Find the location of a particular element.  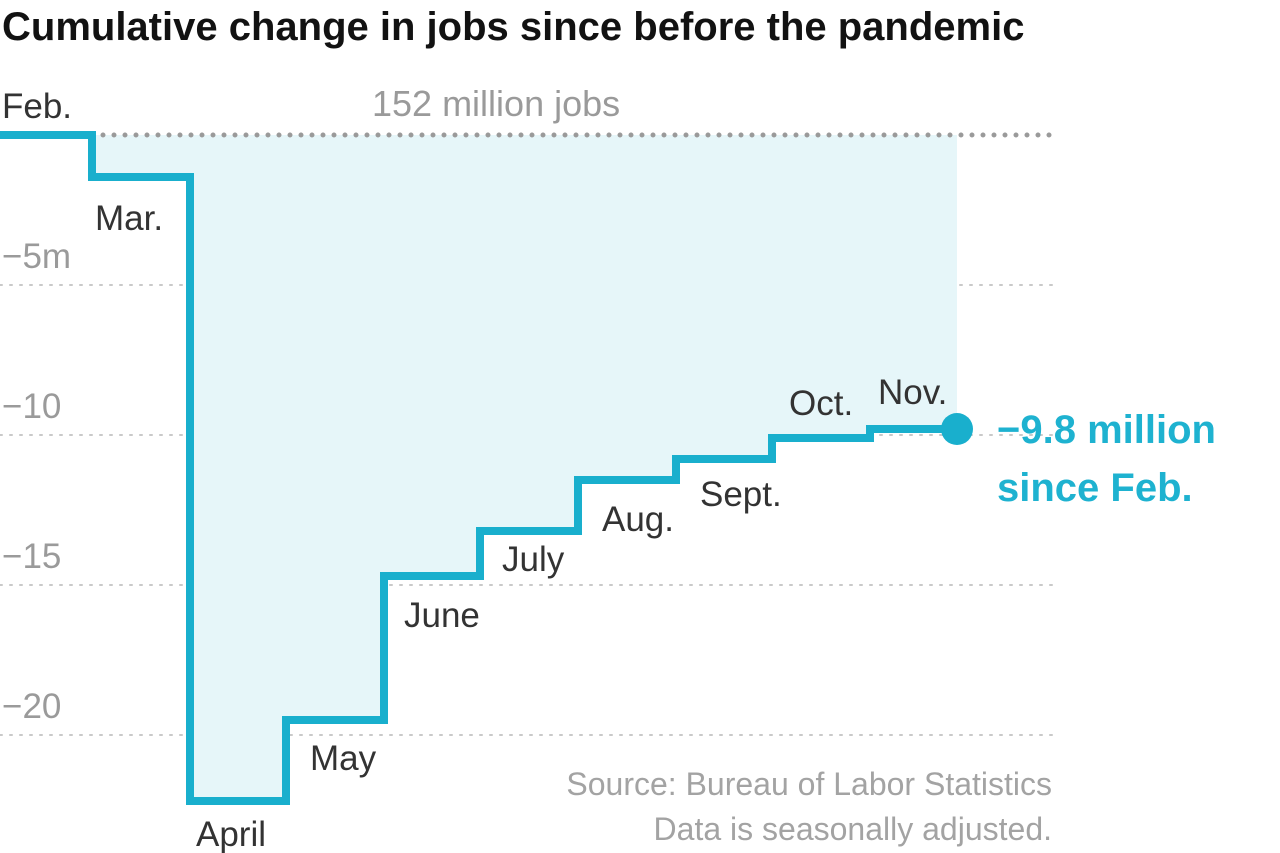

month-label: Sept. is located at coordinates (741, 494).